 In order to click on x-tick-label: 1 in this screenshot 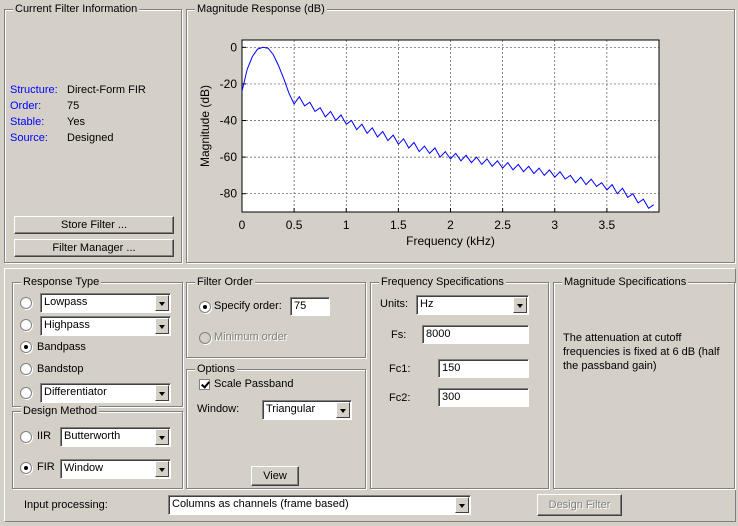, I will do `click(346, 225)`.